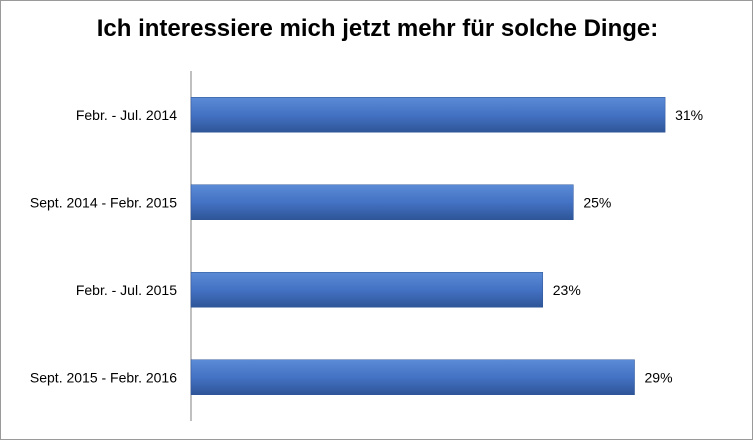 This screenshot has height=441, width=753. I want to click on value-label-1: 31%, so click(689, 115).